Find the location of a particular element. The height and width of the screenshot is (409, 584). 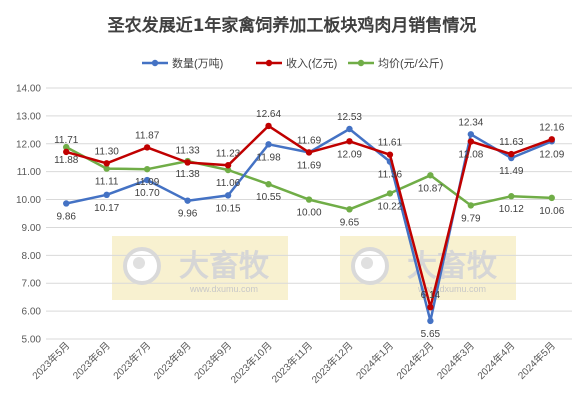

data-label: 11.88 is located at coordinates (66, 160).